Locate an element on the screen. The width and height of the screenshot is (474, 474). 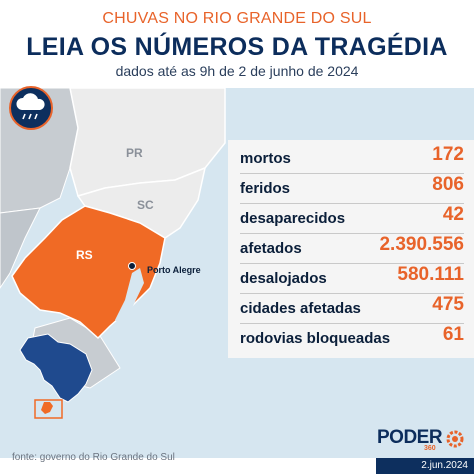
stat-row-desaparecidos: desaparecidos 42 is located at coordinates (352, 219).